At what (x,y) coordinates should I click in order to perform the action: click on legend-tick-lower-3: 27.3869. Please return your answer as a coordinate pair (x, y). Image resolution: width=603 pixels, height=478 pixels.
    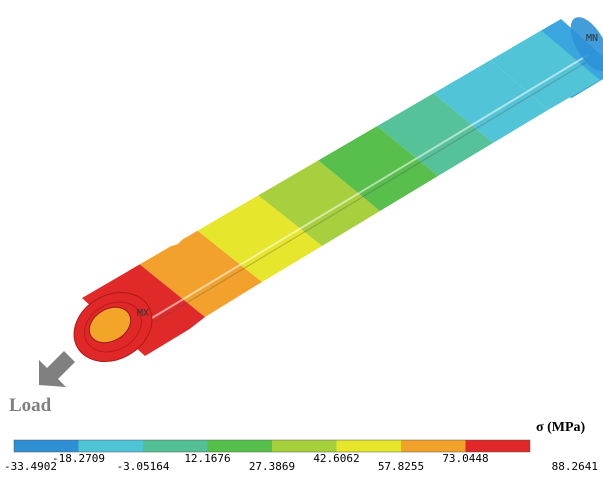
    Looking at the image, I should click on (272, 466).